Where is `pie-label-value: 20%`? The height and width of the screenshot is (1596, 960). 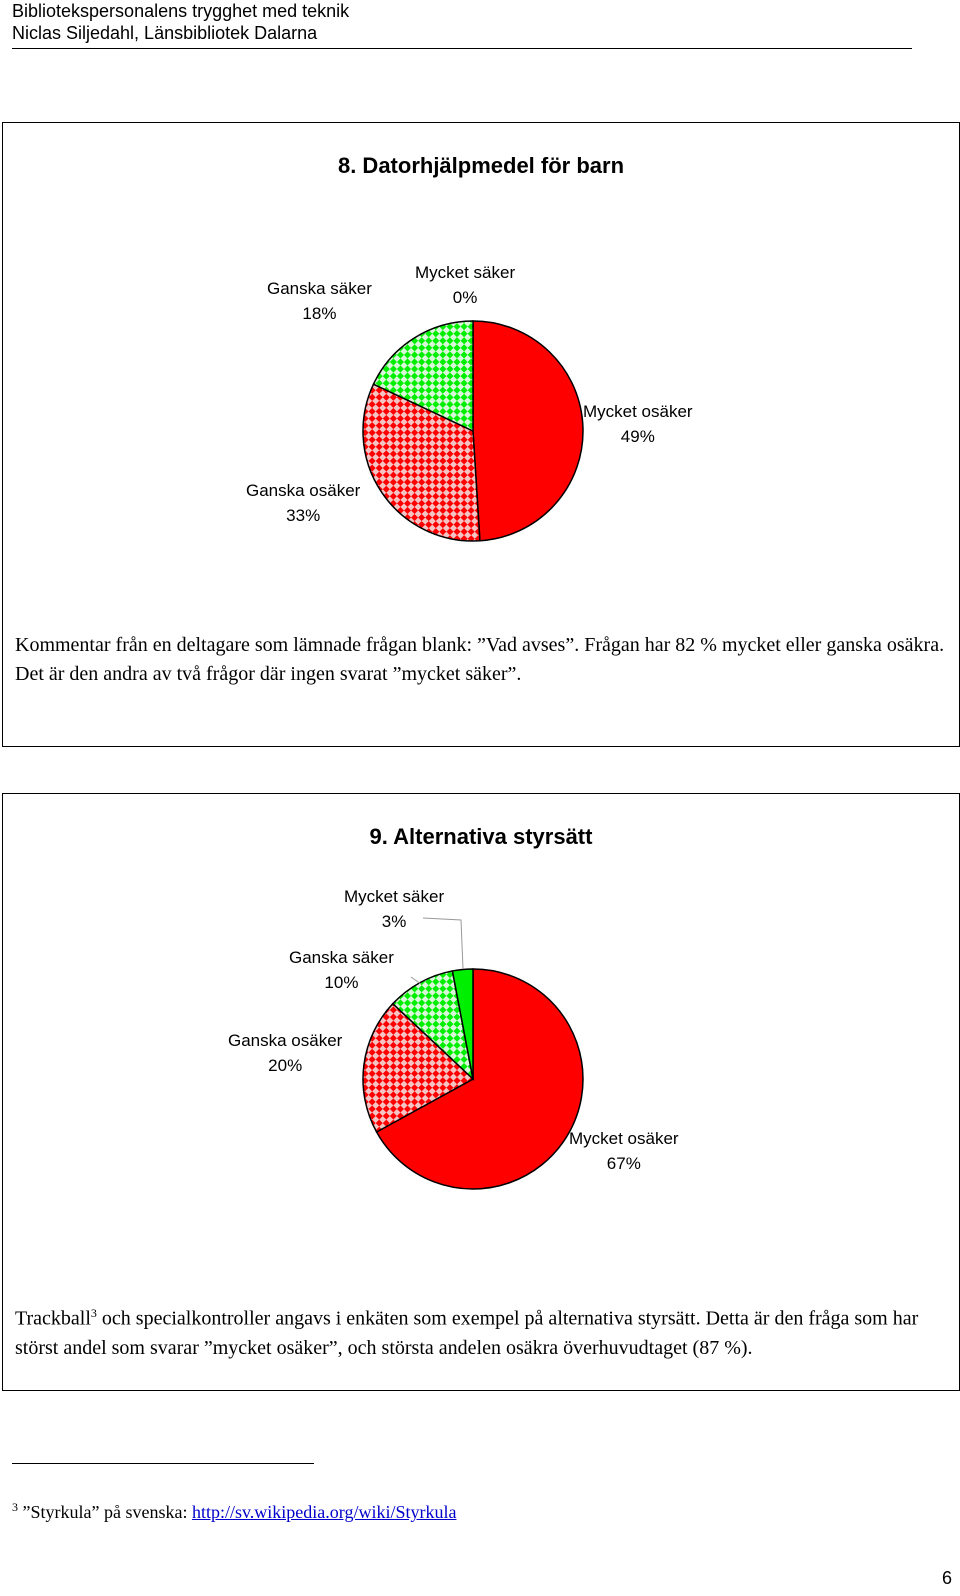 pie-label-value: 20% is located at coordinates (285, 1065).